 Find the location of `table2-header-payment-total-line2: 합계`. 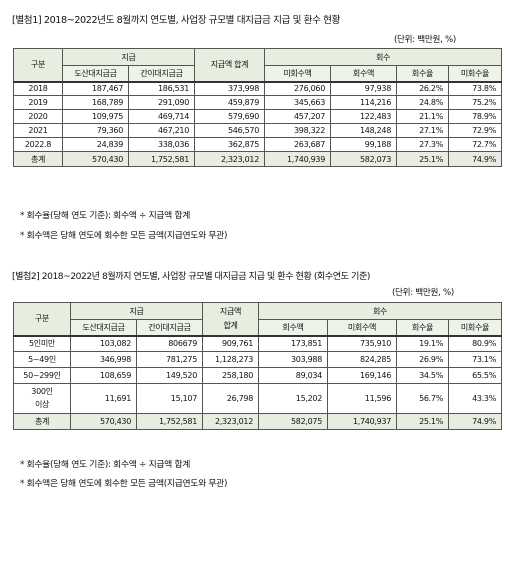

table2-header-payment-total-line2: 합계 is located at coordinates (230, 325).